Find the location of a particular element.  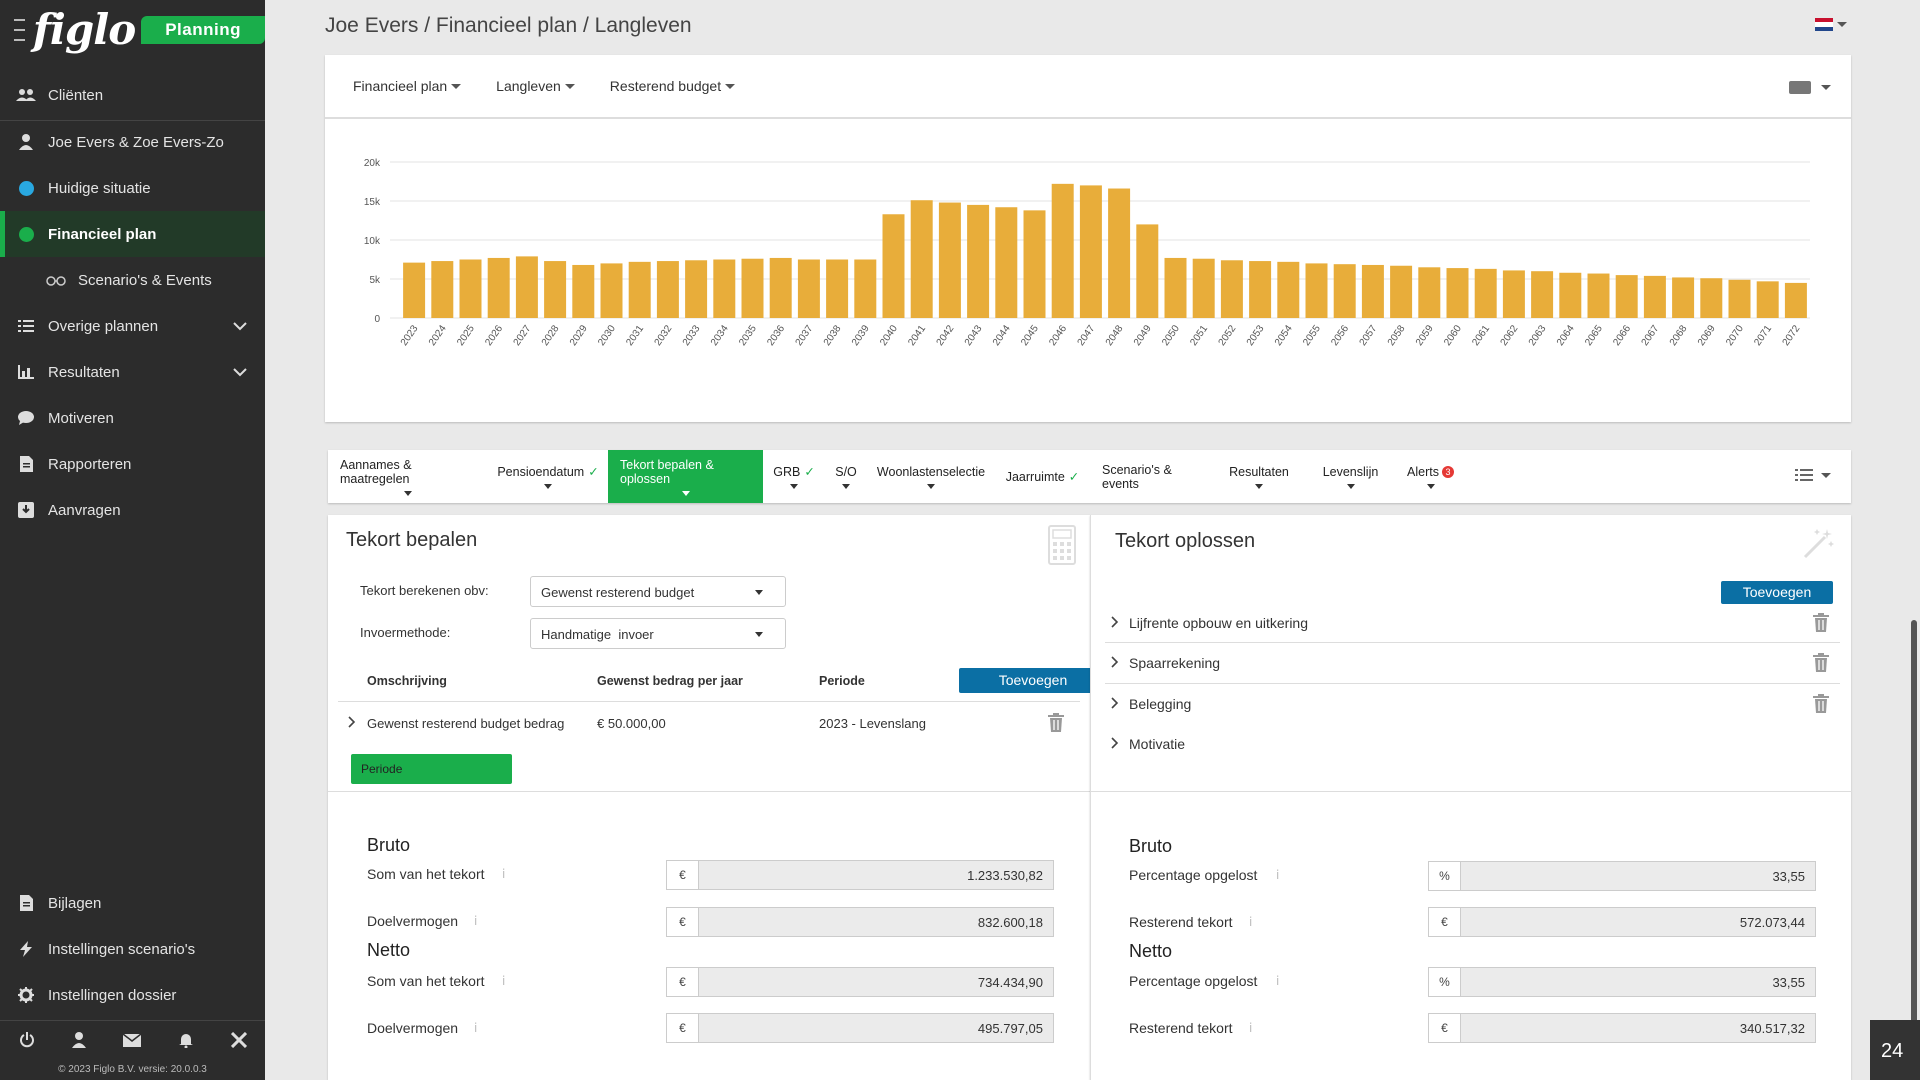

solution-item-lijfrente: Lijfrente opbouw en uitkering is located at coordinates (1471, 623).